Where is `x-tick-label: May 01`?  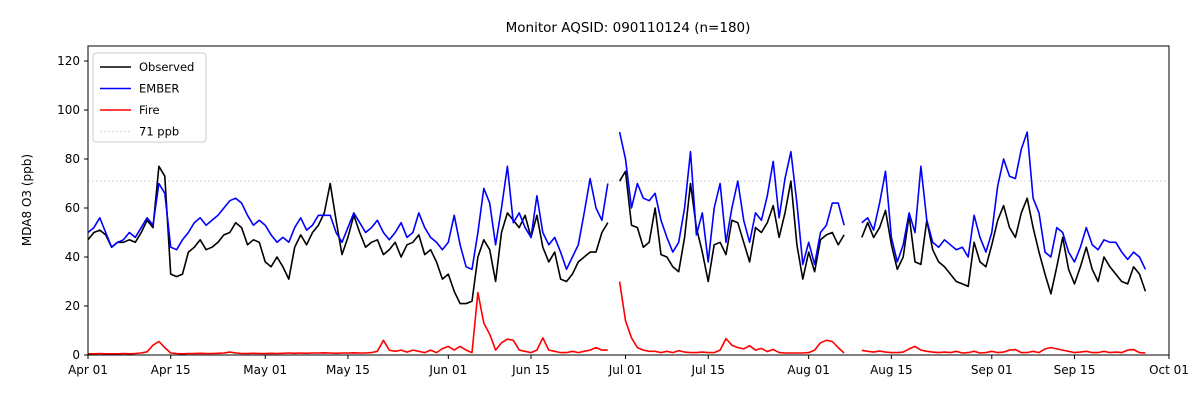
x-tick-label: May 01 is located at coordinates (265, 370).